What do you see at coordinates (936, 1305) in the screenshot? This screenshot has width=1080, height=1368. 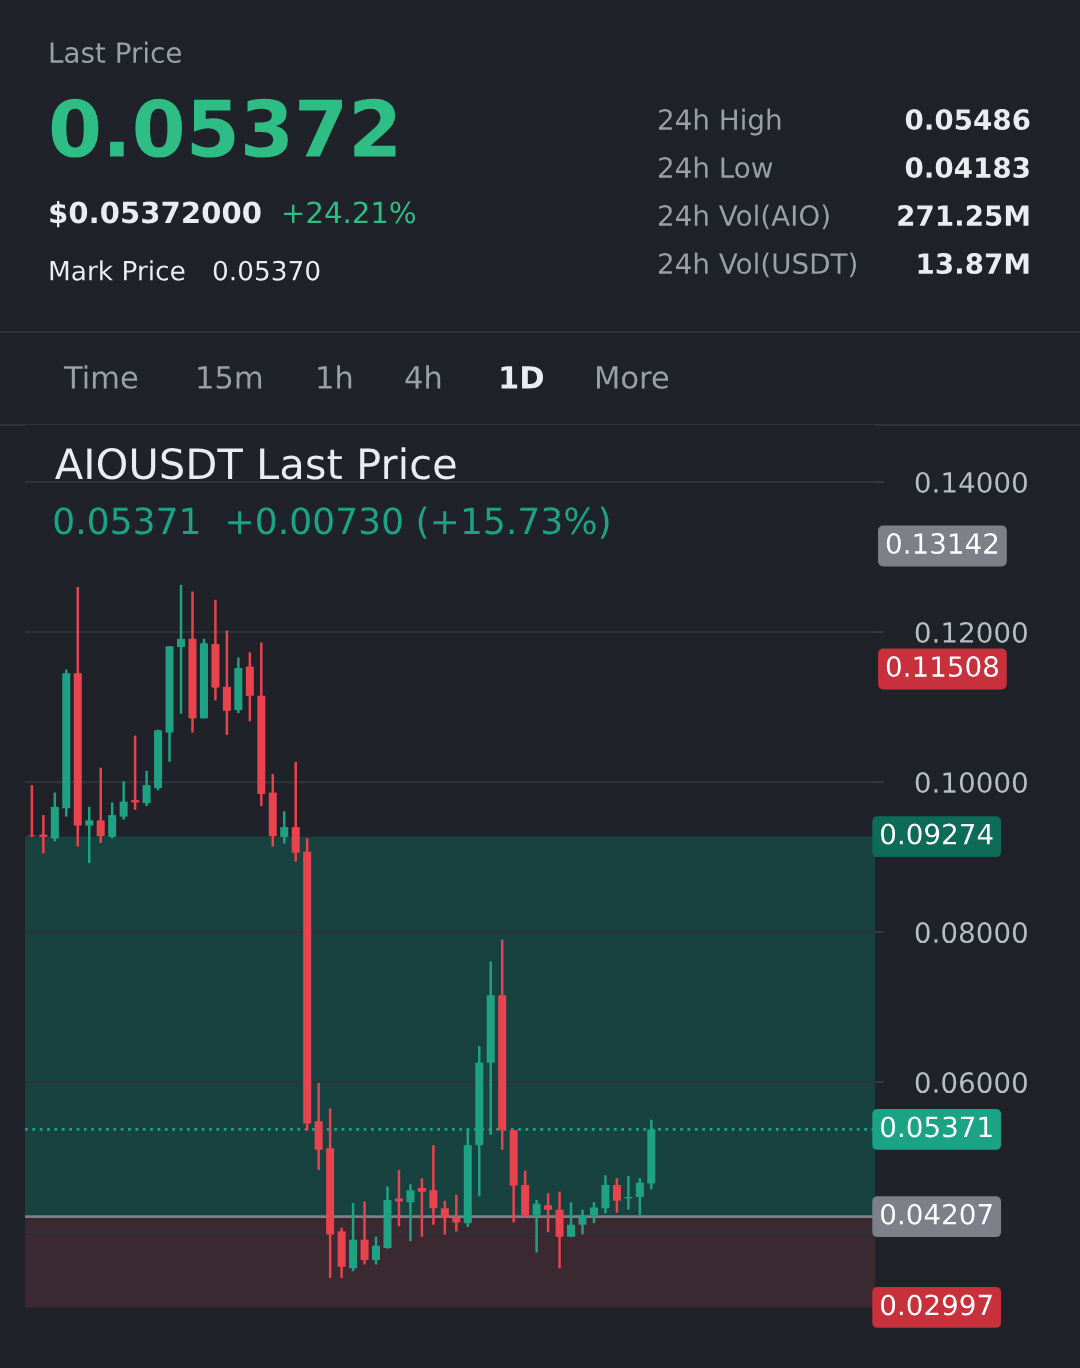 I see `band-label: 0.02997` at bounding box center [936, 1305].